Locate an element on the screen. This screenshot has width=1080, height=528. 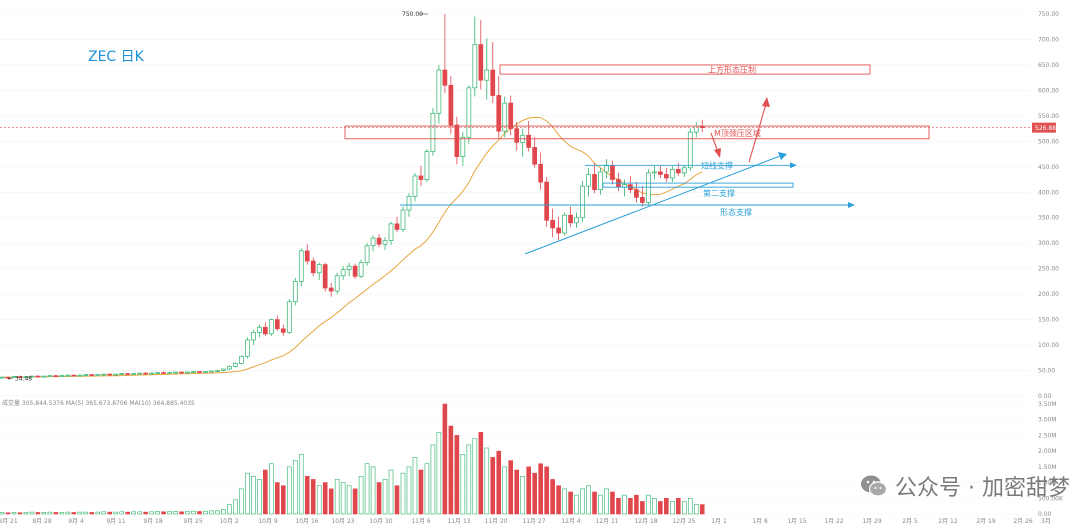
breakout-arrow is located at coordinates (757, 133).